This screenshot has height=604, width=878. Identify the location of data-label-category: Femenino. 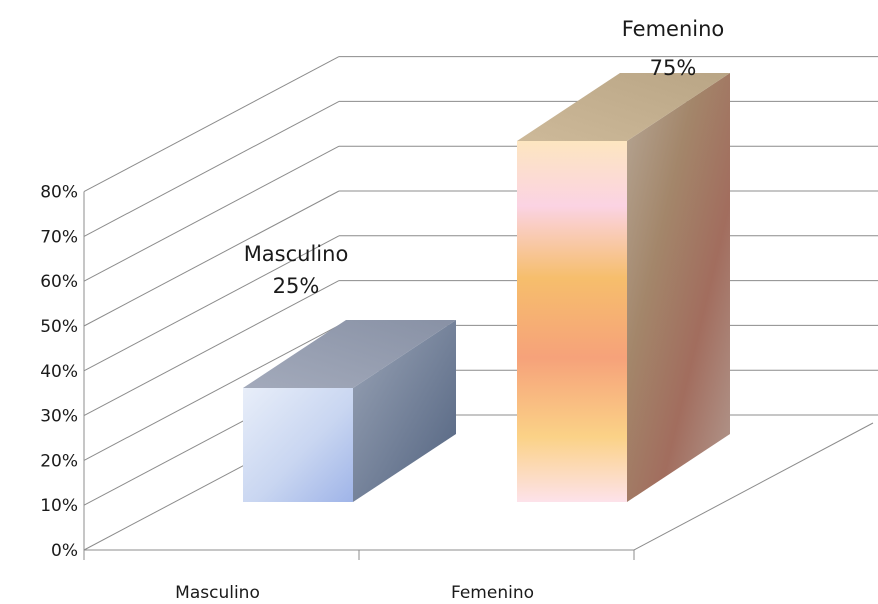
(673, 29).